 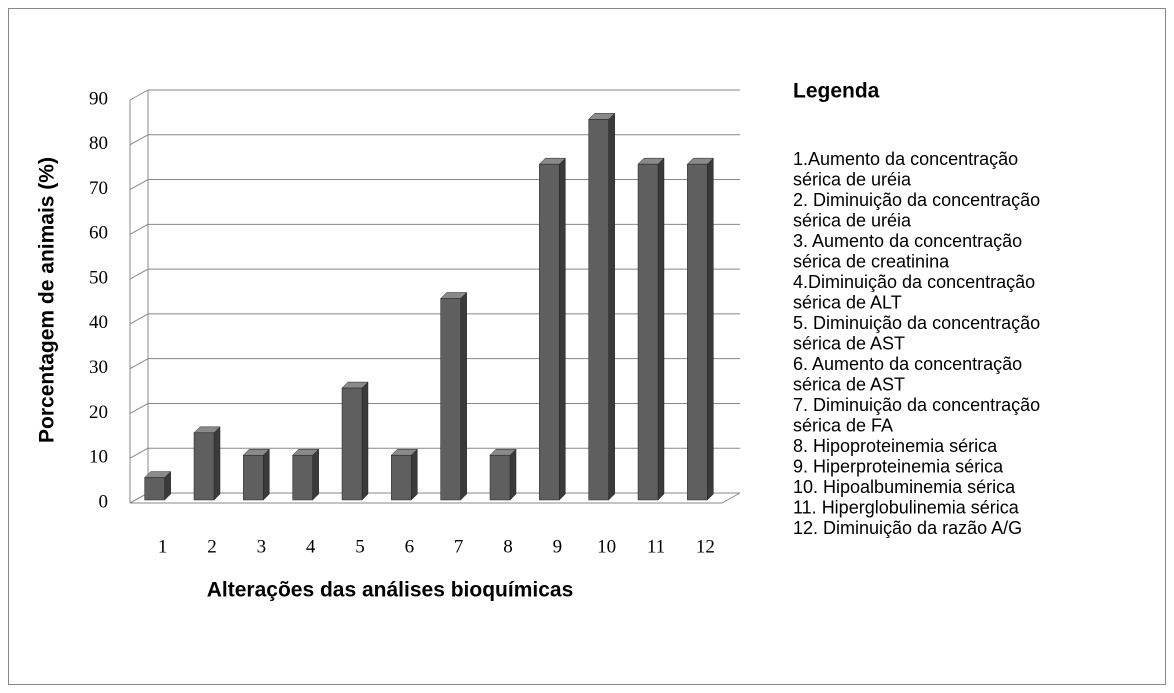 What do you see at coordinates (47, 300) in the screenshot?
I see `y-axis-title: Porcentagem de animais (%)` at bounding box center [47, 300].